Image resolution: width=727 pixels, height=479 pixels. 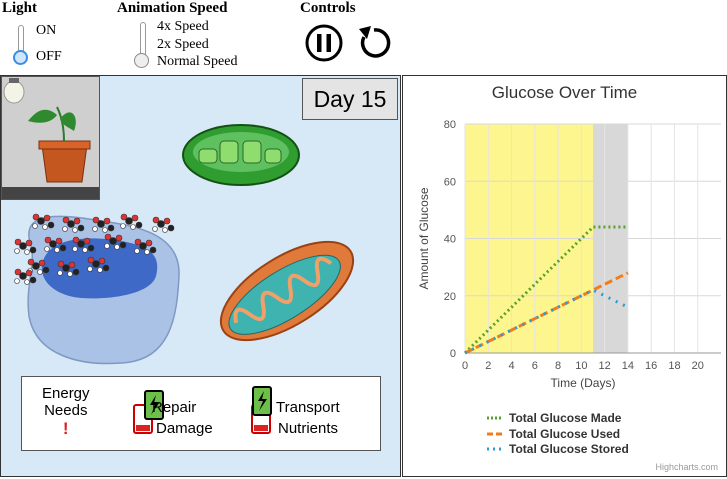 I want to click on plant-window, so click(x=50, y=138).